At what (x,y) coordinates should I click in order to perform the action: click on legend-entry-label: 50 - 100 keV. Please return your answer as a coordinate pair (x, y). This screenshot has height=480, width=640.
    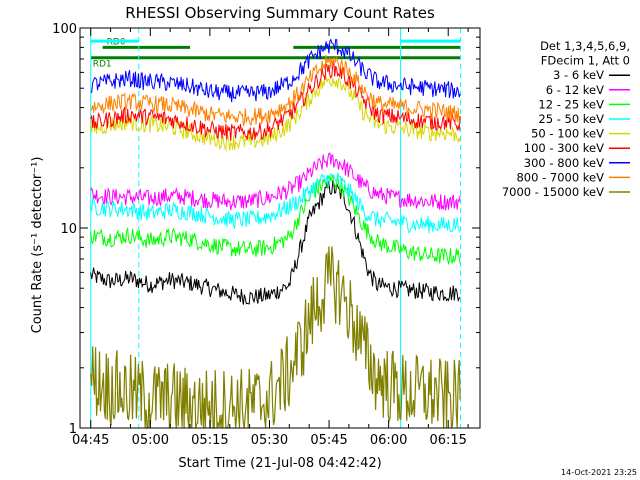
    Looking at the image, I should click on (567, 134).